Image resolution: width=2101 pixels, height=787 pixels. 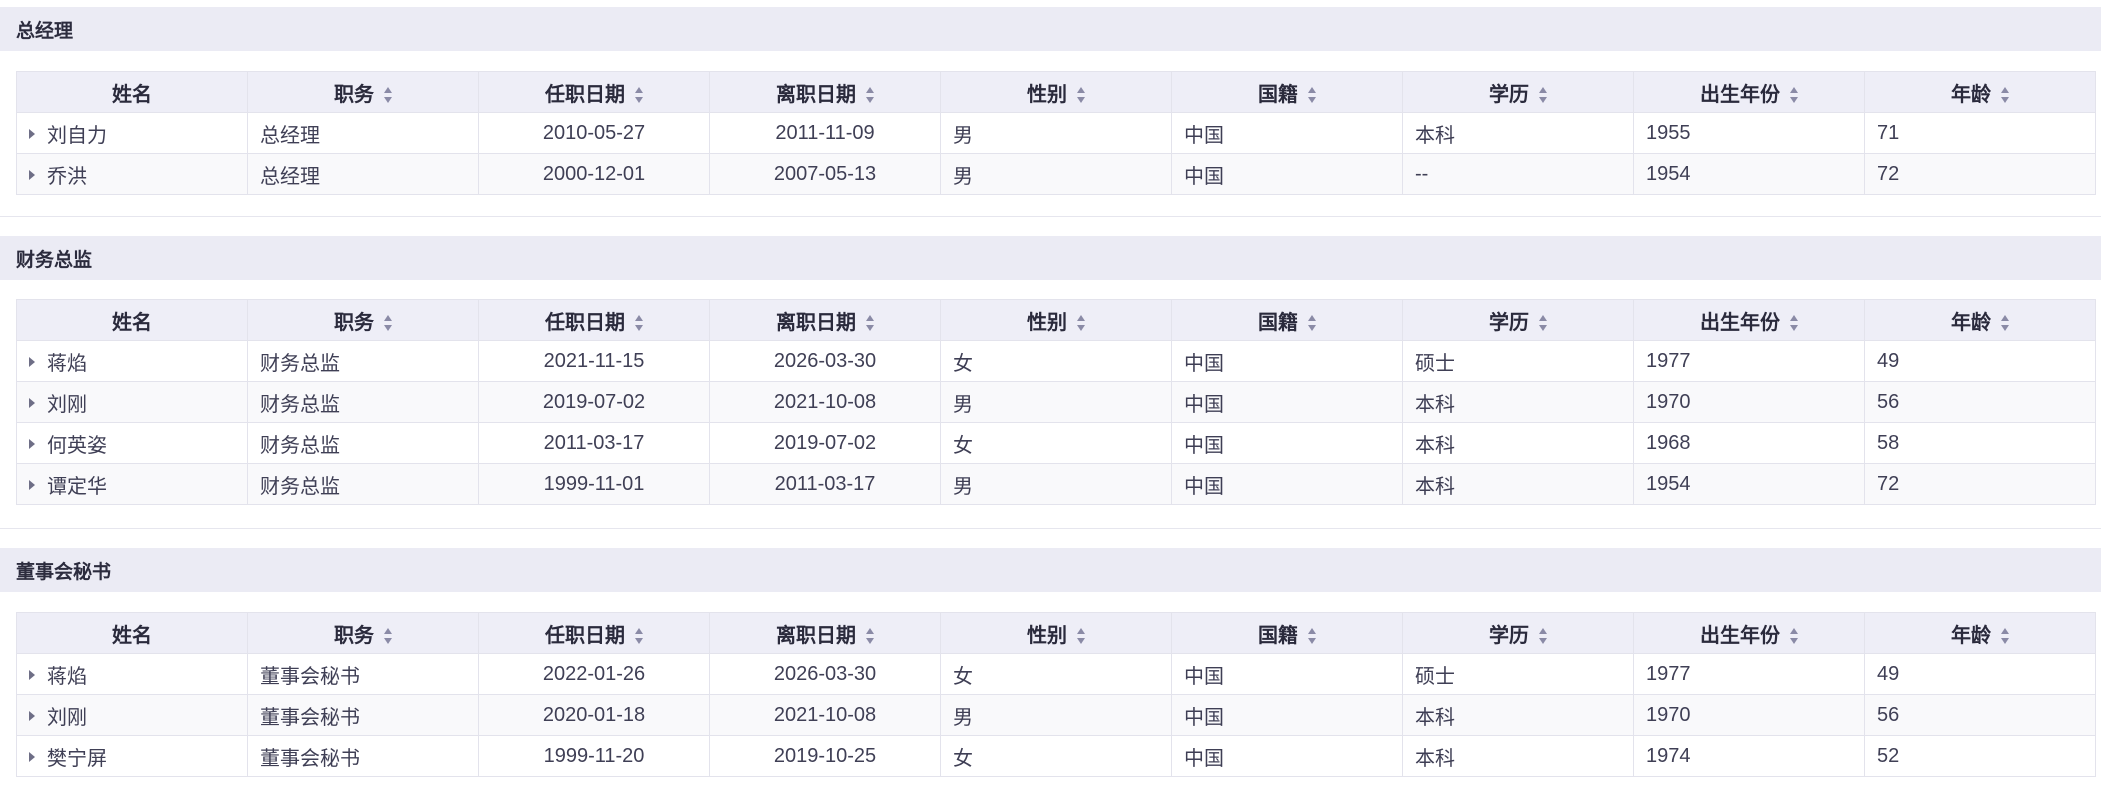 What do you see at coordinates (825, 756) in the screenshot?
I see `cell-end-date: 2019-10-25` at bounding box center [825, 756].